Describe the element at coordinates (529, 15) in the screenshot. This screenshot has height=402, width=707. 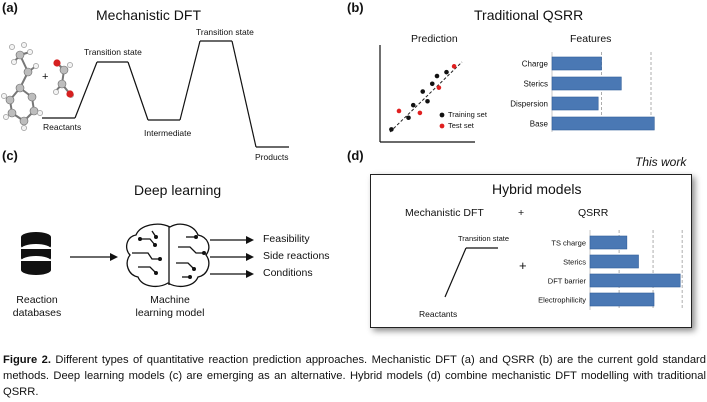
I see `panel-b-title: Traditional QSRR` at that location.